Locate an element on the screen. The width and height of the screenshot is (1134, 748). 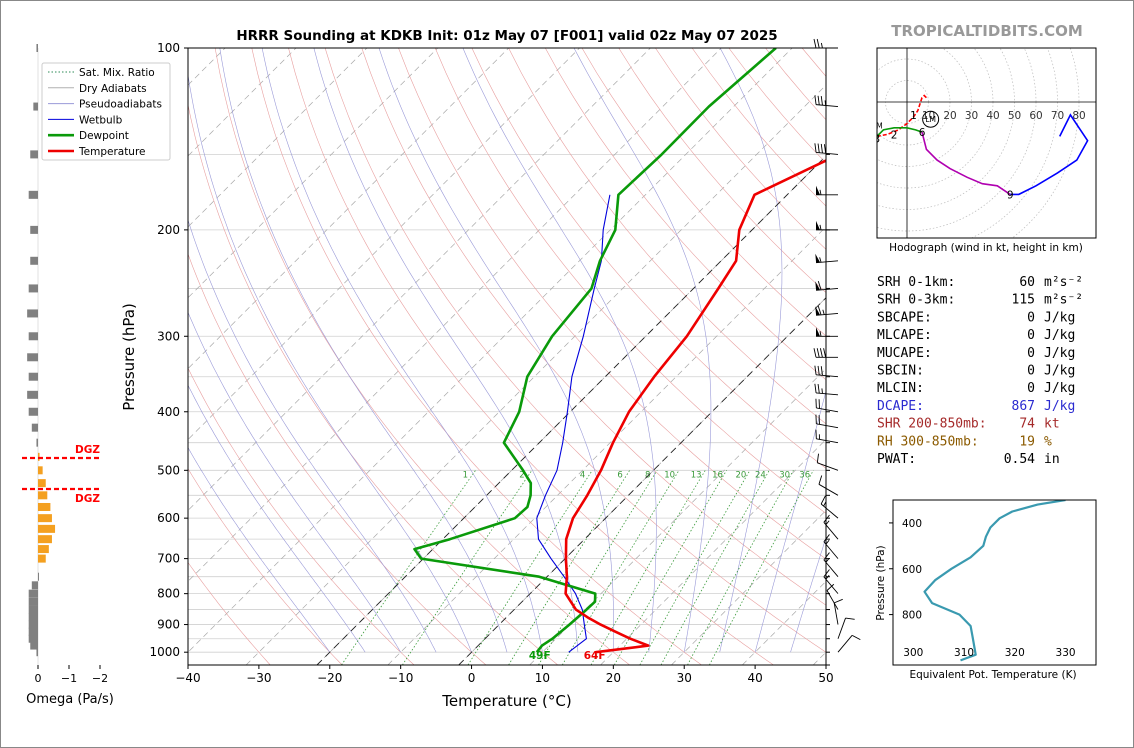
parameter-row: MUCAPE: 0 J/kg is located at coordinates (976, 353).